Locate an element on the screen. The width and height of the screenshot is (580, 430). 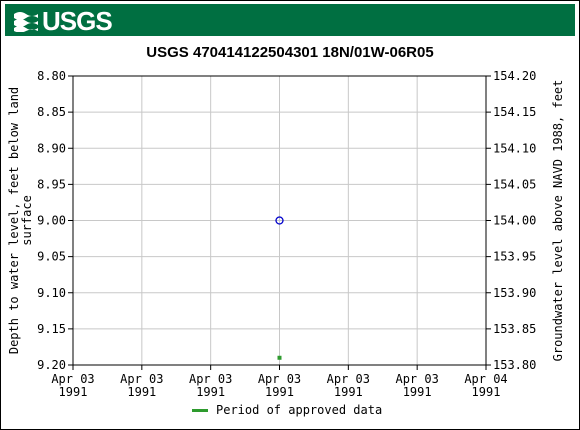
y-tick-label-left: 9.00 is located at coordinates (51, 221).